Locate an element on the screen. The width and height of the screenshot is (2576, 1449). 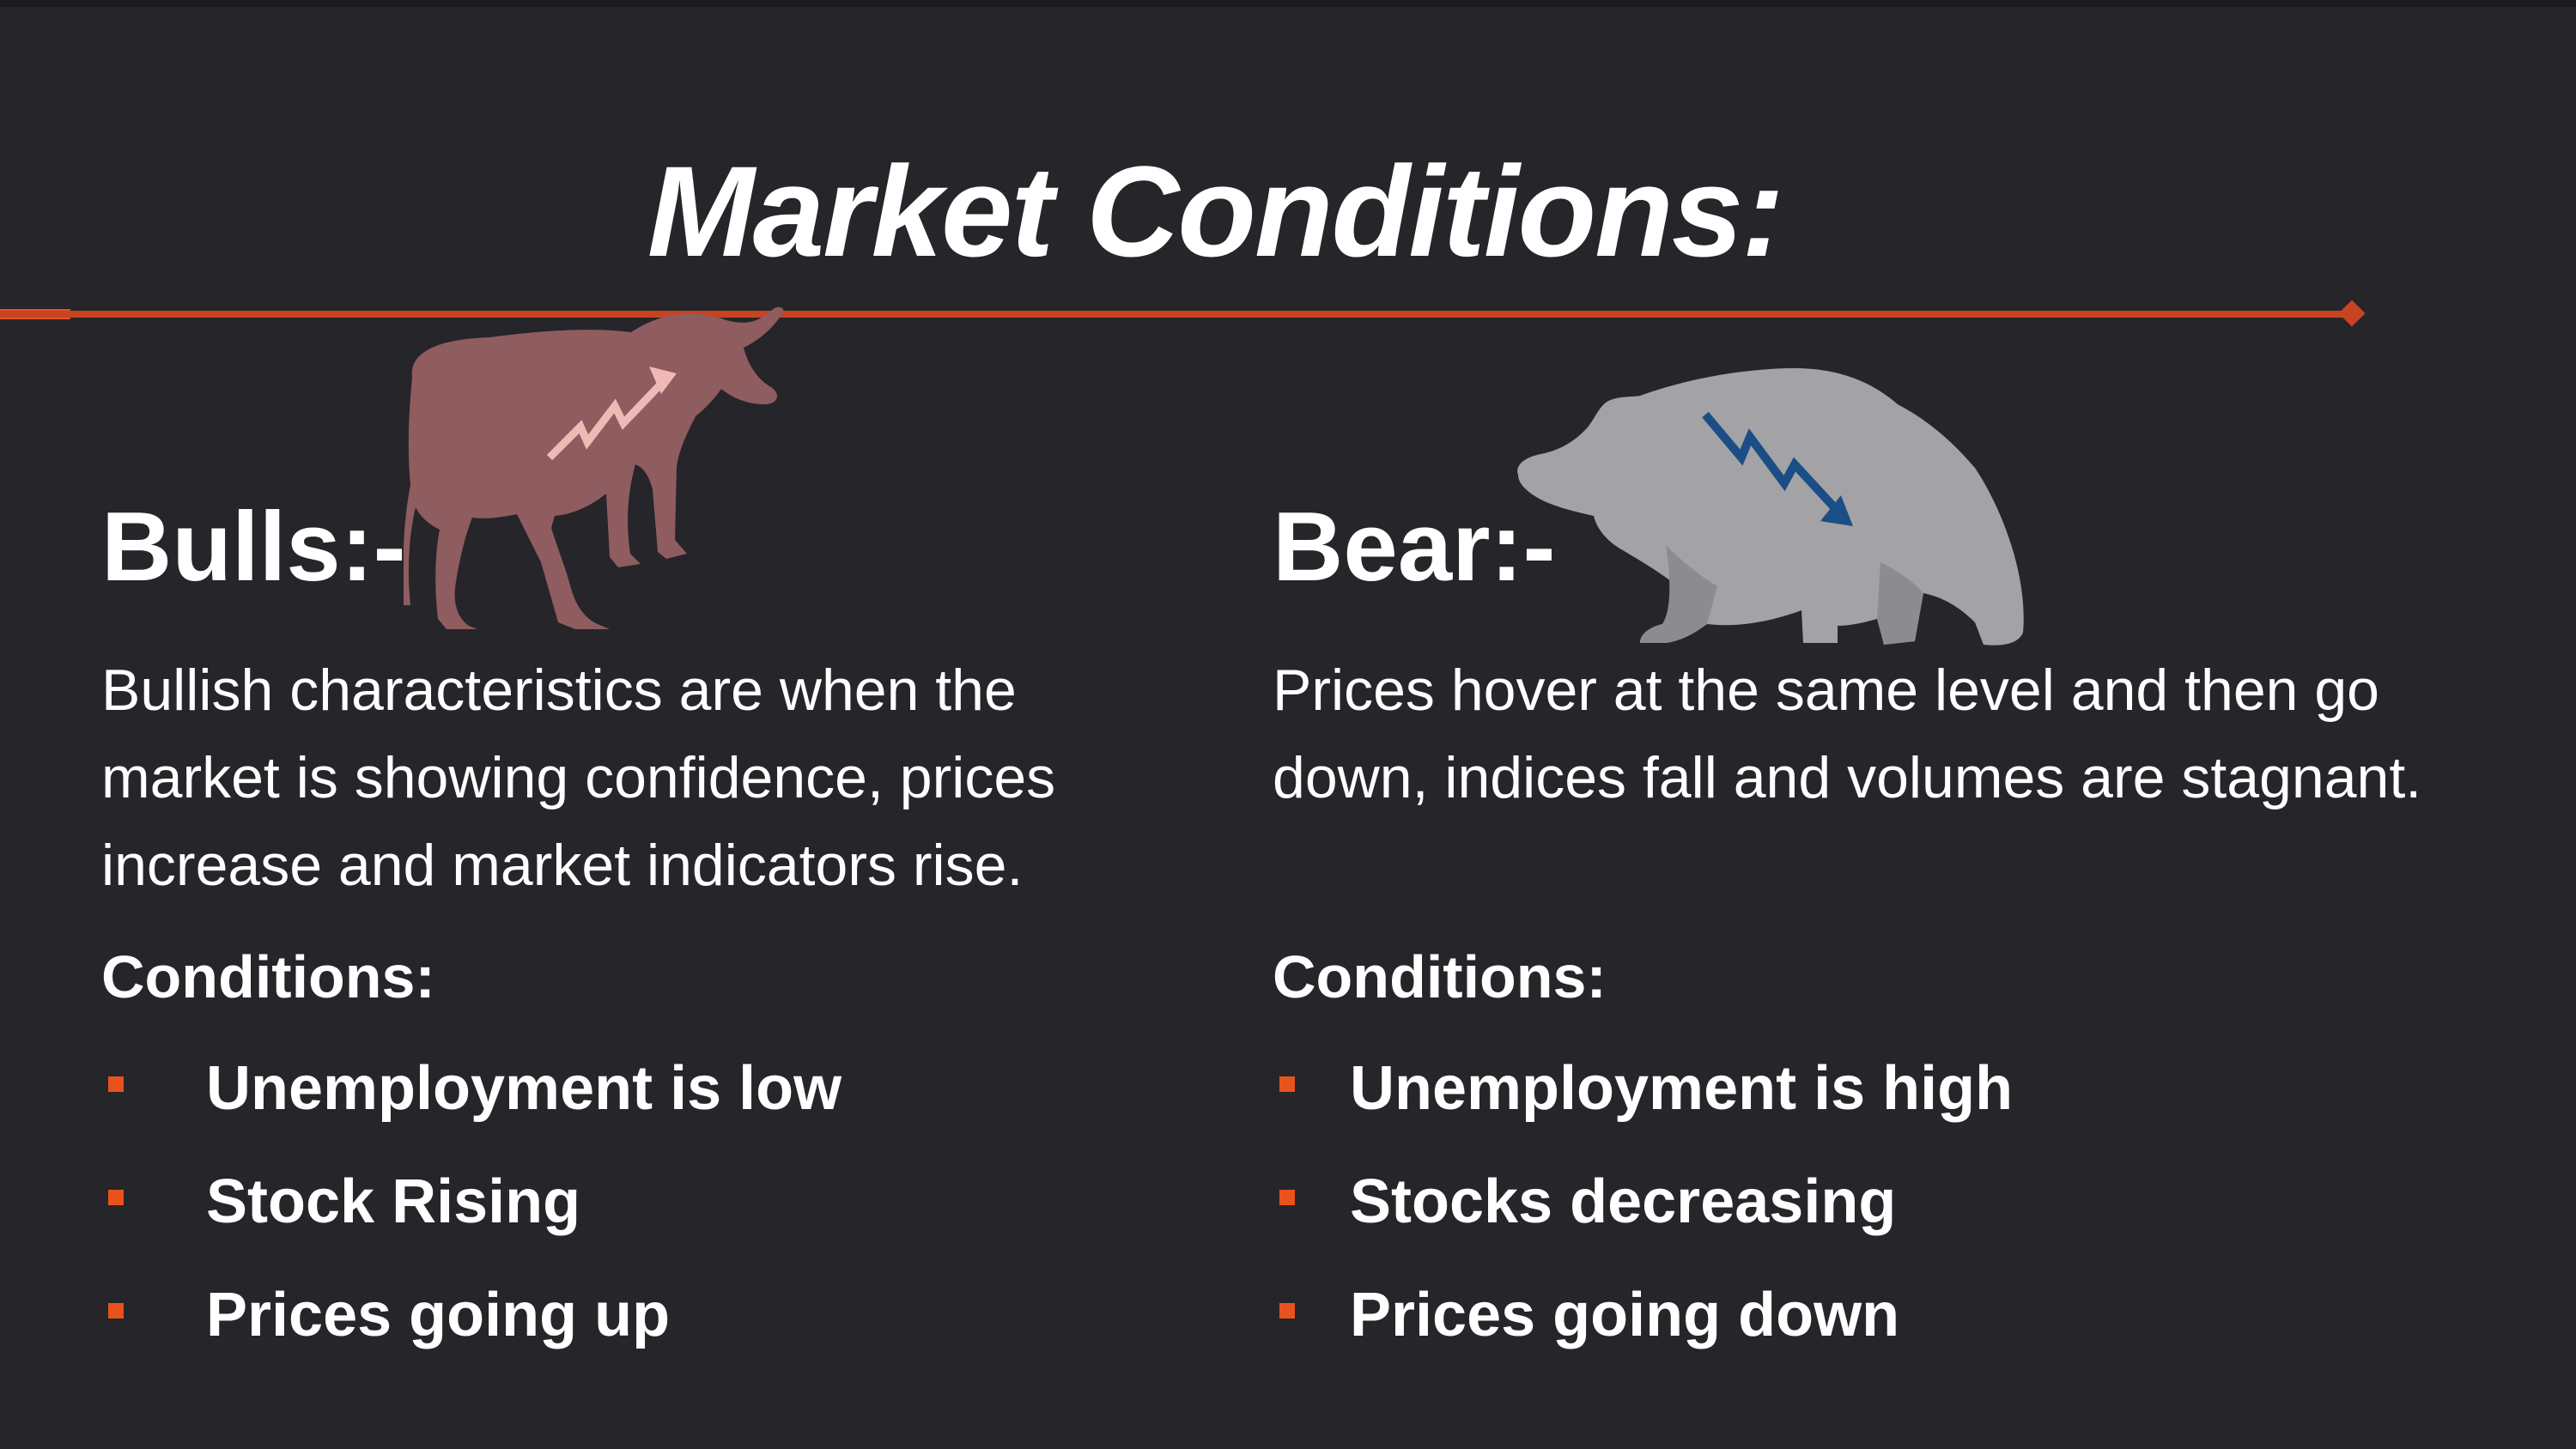
condition-text: Unemployment is high is located at coordinates (1682, 1088).